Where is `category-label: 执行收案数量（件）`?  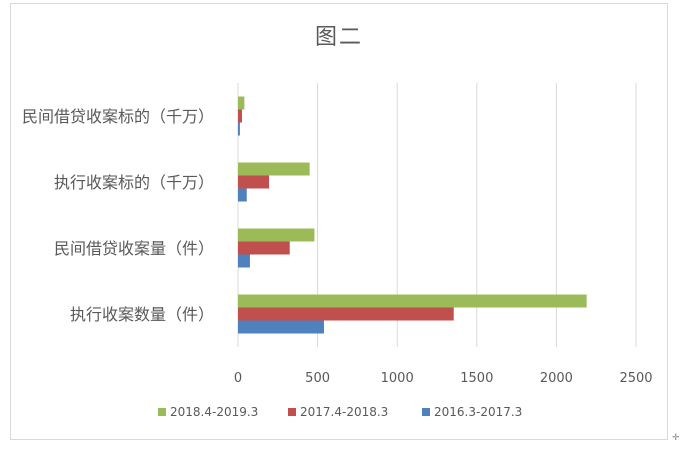
category-label: 执行收案数量（件） is located at coordinates (142, 314).